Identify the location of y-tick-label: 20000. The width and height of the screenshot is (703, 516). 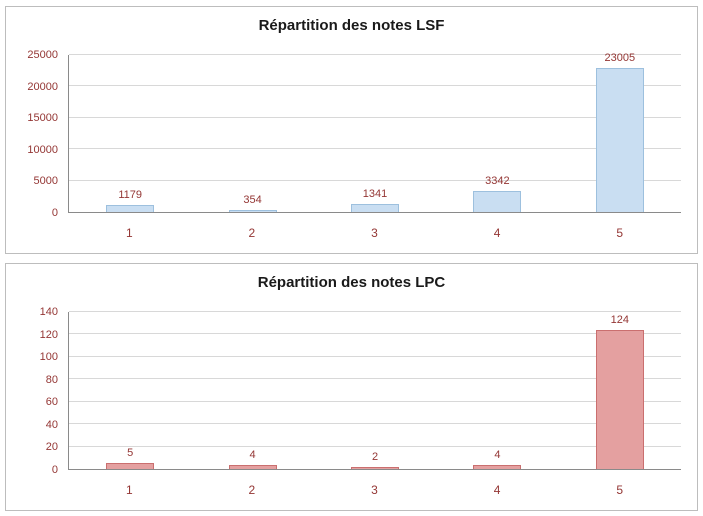
(42, 86).